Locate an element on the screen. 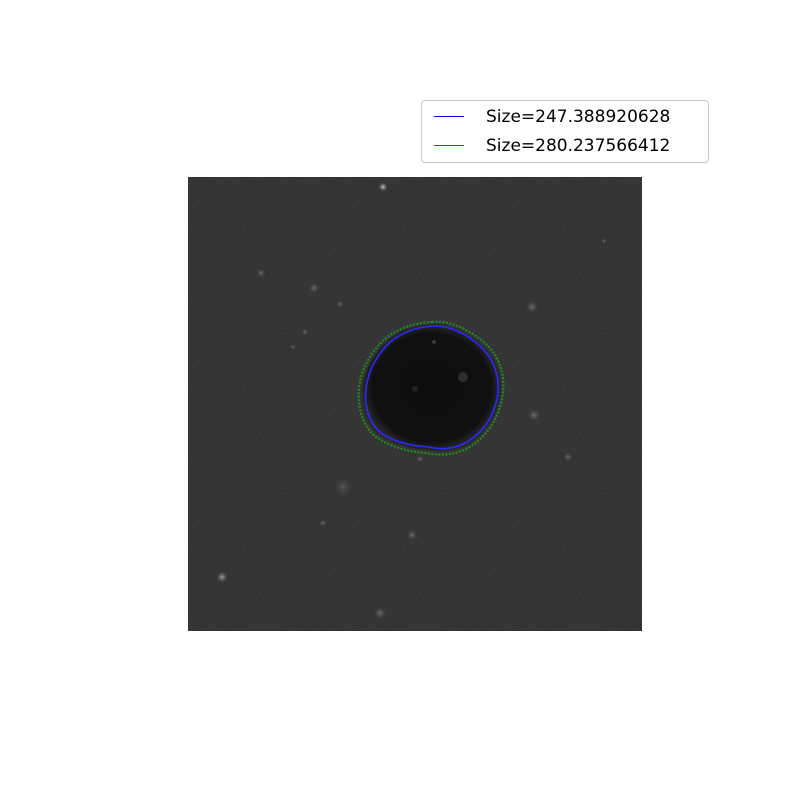 Image resolution: width=800 pixels, height=800 pixels. contour-blue is located at coordinates (431, 387).